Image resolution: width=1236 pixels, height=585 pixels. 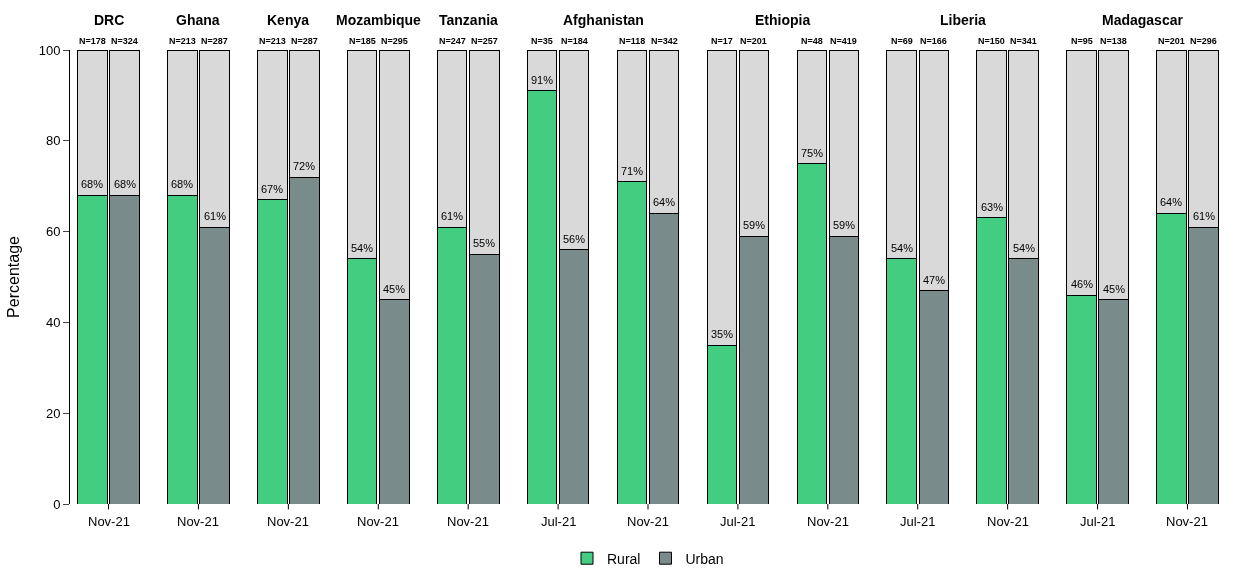 What do you see at coordinates (933, 41) in the screenshot?
I see `text: N=166` at bounding box center [933, 41].